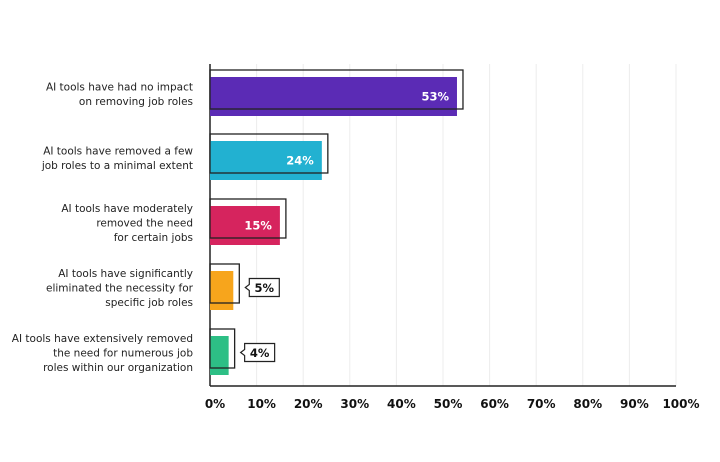 The height and width of the screenshot is (462, 720). I want to click on category-label: for certain jobs, so click(153, 238).